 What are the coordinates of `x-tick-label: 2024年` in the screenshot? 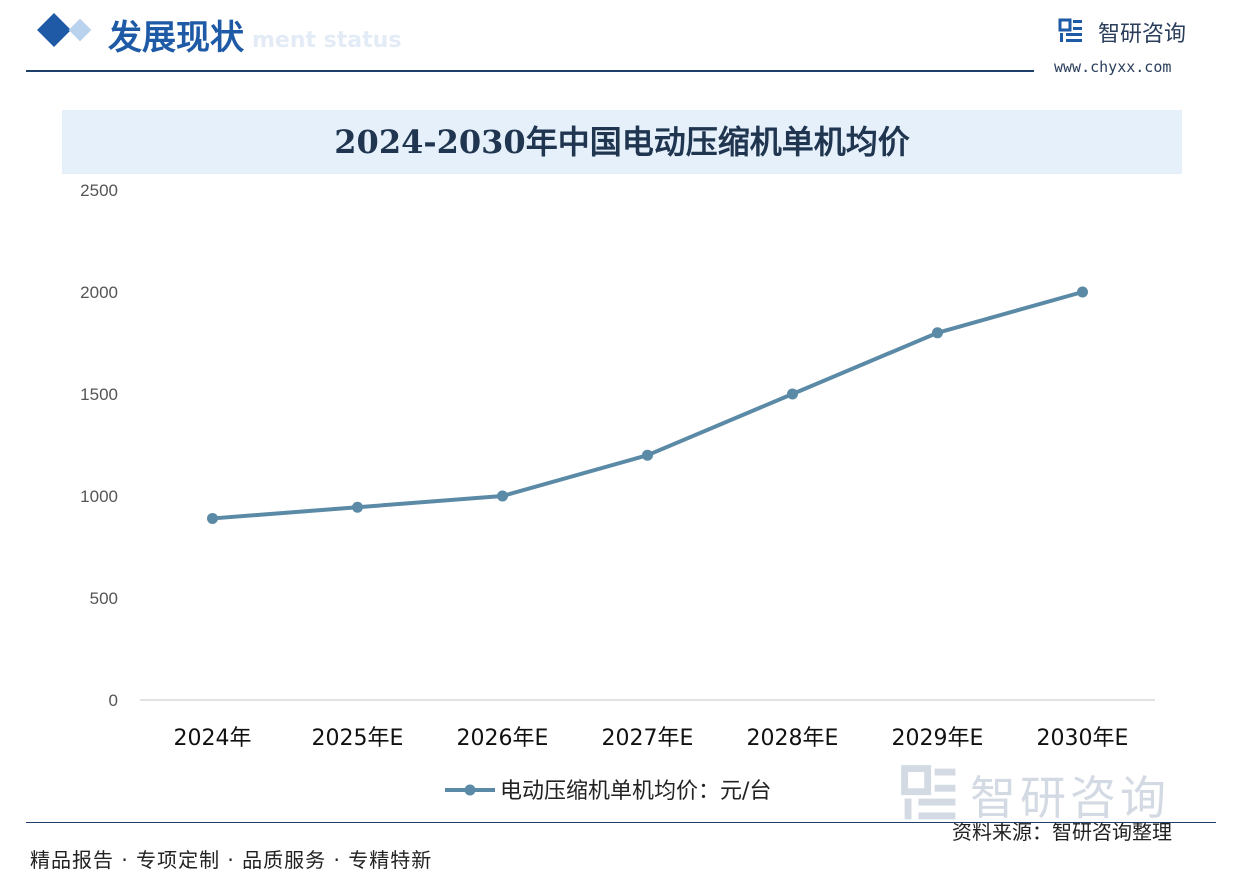 It's located at (213, 738).